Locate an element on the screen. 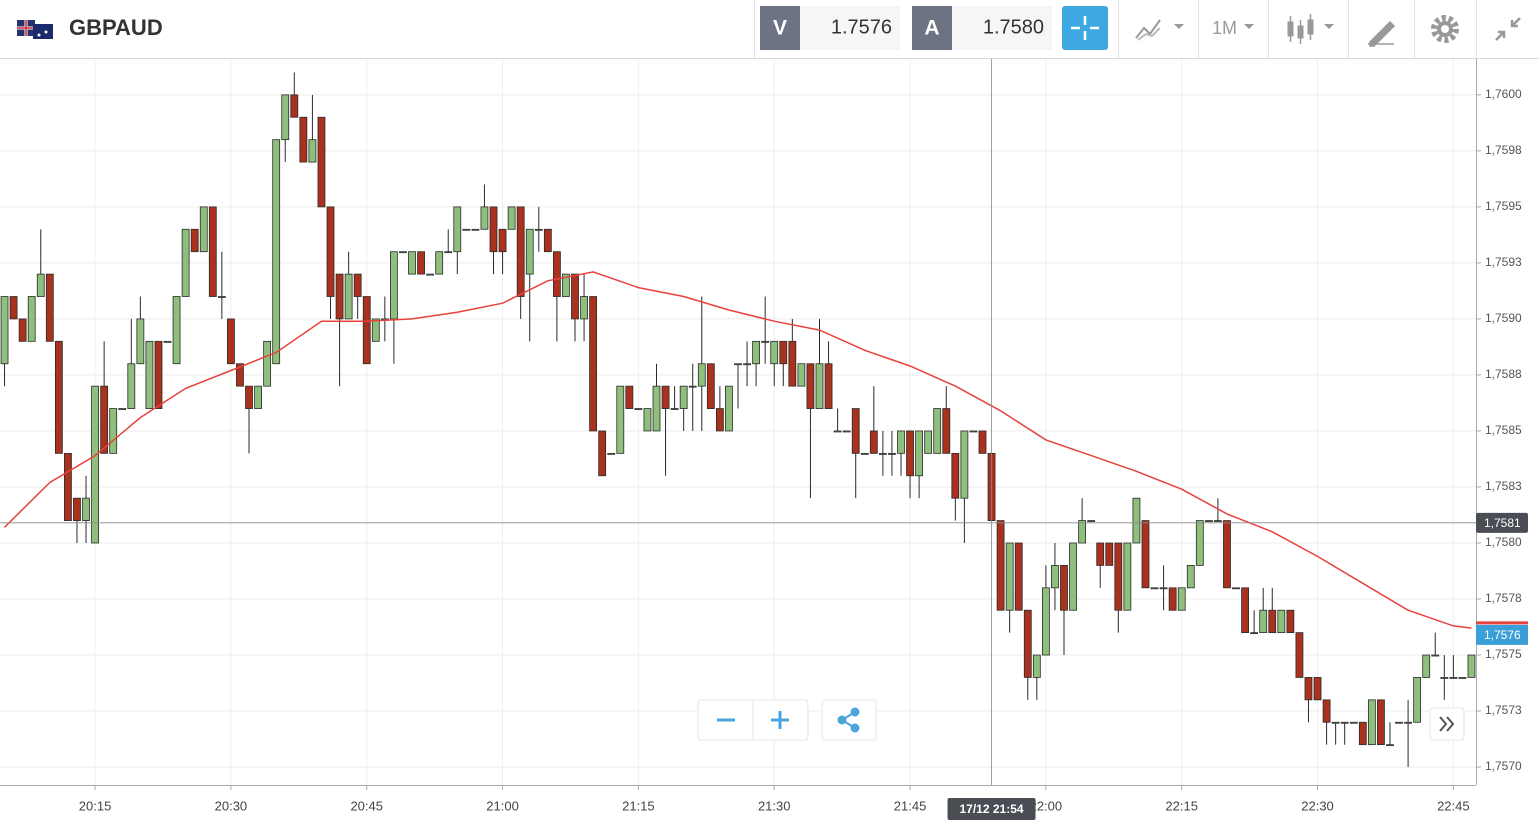  ask-button is located at coordinates (932, 28).